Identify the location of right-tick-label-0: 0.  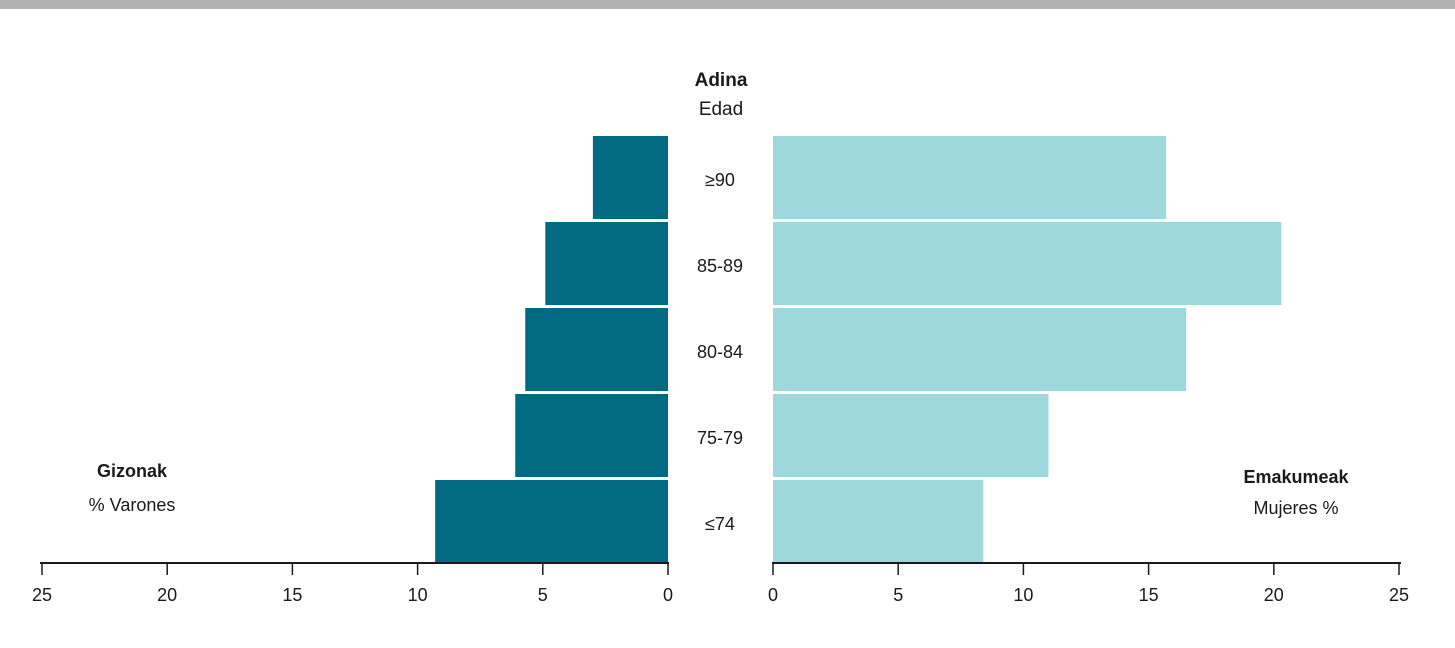
(773, 595).